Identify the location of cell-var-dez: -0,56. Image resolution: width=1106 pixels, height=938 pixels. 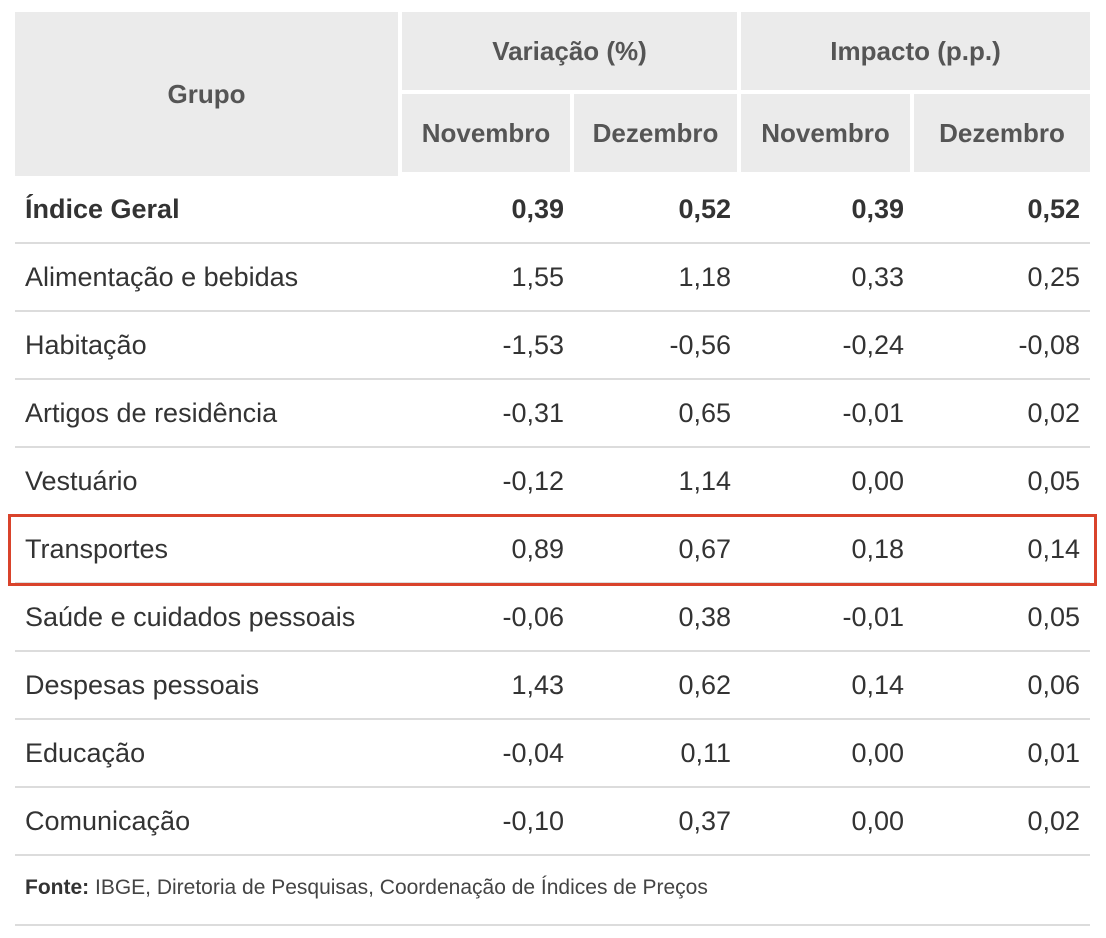
(658, 346).